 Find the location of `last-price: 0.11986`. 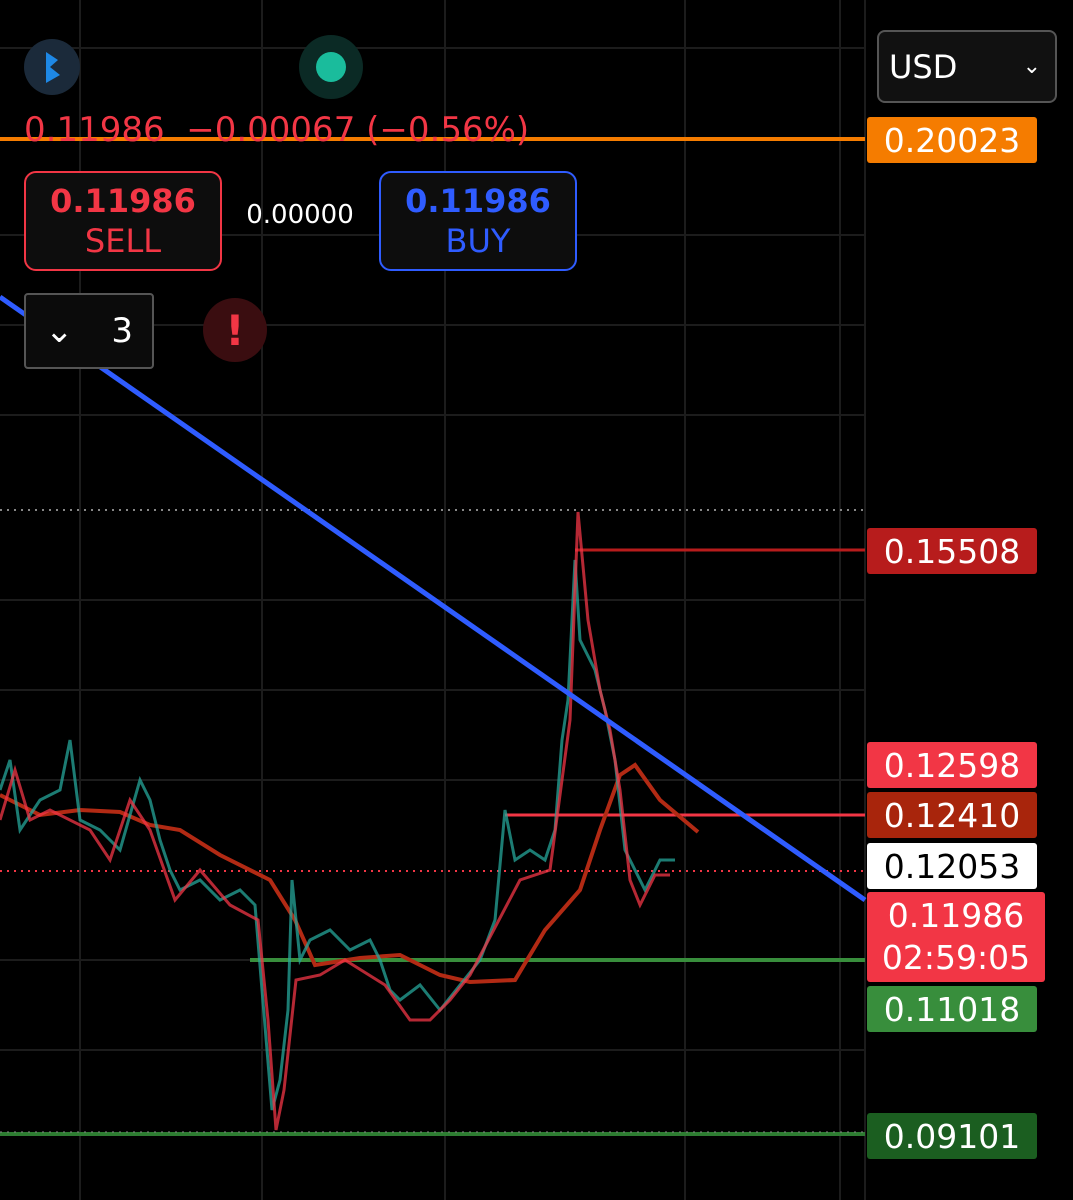

last-price: 0.11986 is located at coordinates (94, 130).